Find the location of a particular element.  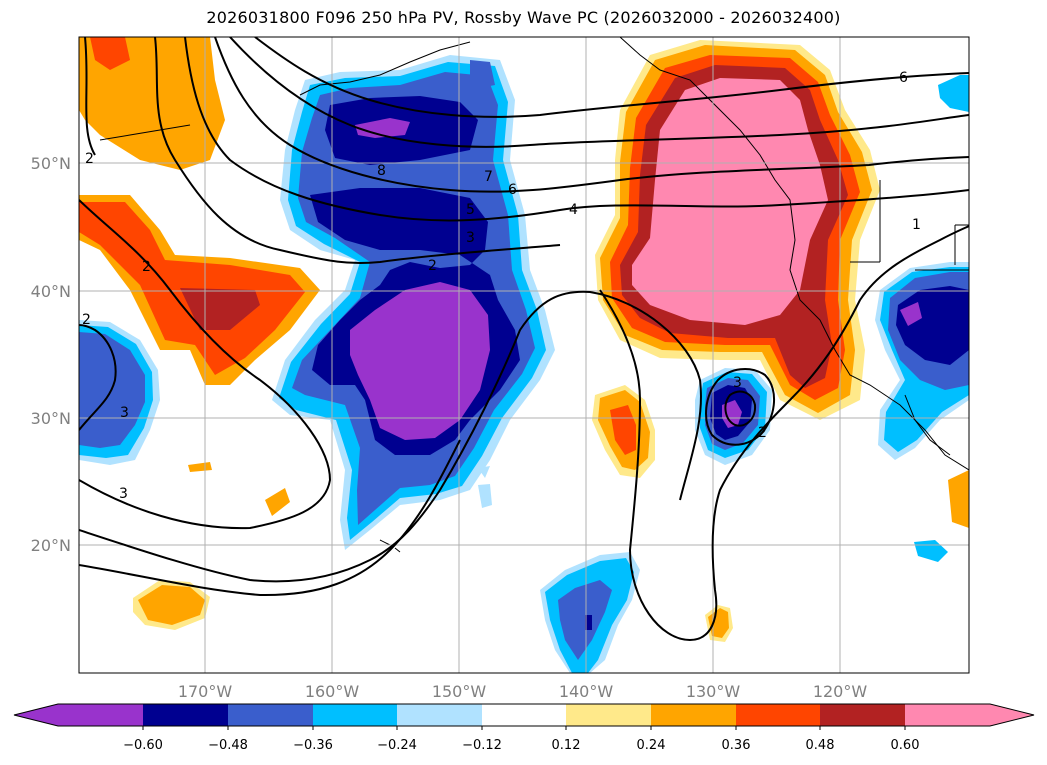

lat-label: 40°N is located at coordinates (51, 291).